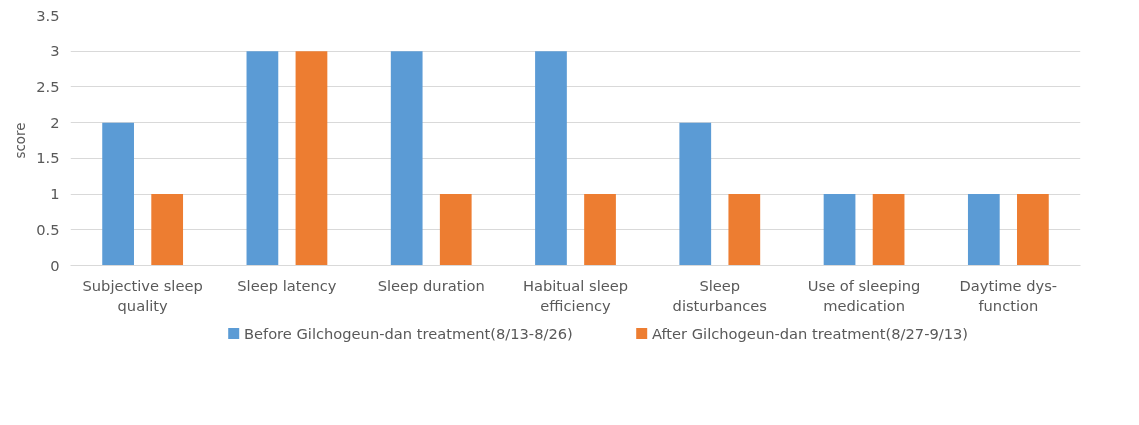  I want to click on x-tick-label: Subjective sleep quality, so click(142, 295).